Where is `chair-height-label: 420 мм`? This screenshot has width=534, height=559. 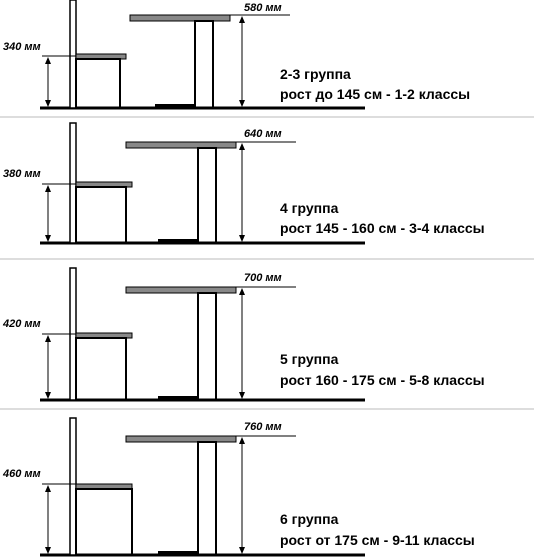
chair-height-label: 420 мм is located at coordinates (21, 324).